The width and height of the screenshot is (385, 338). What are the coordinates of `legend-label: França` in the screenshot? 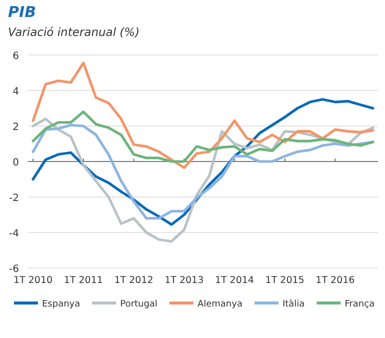 It's located at (359, 305).